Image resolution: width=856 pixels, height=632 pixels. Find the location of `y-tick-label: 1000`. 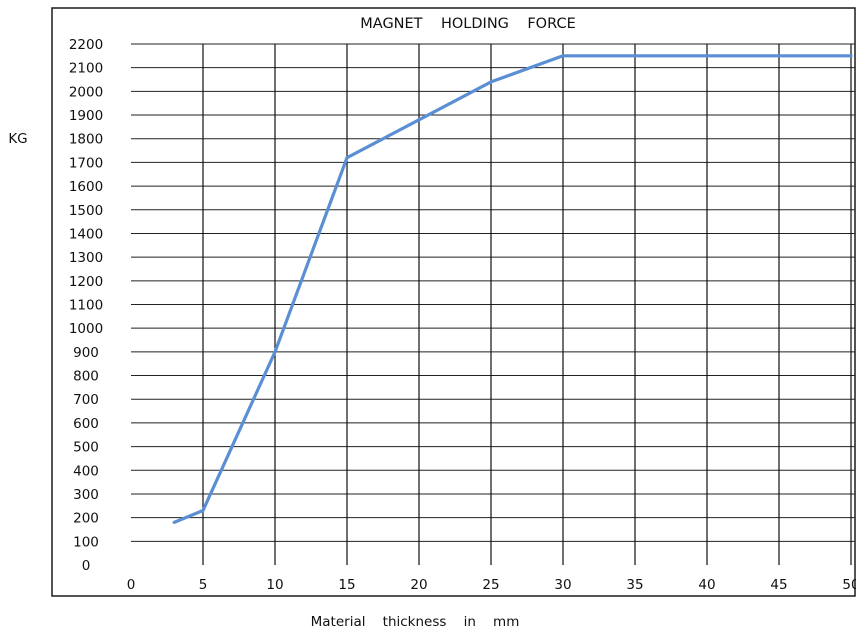

y-tick-label: 1000 is located at coordinates (86, 329).